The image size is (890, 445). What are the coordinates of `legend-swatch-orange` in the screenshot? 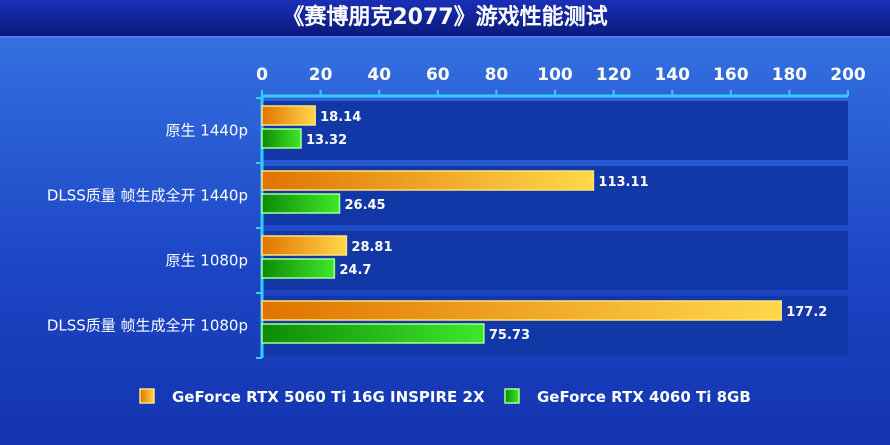 It's located at (147, 396).